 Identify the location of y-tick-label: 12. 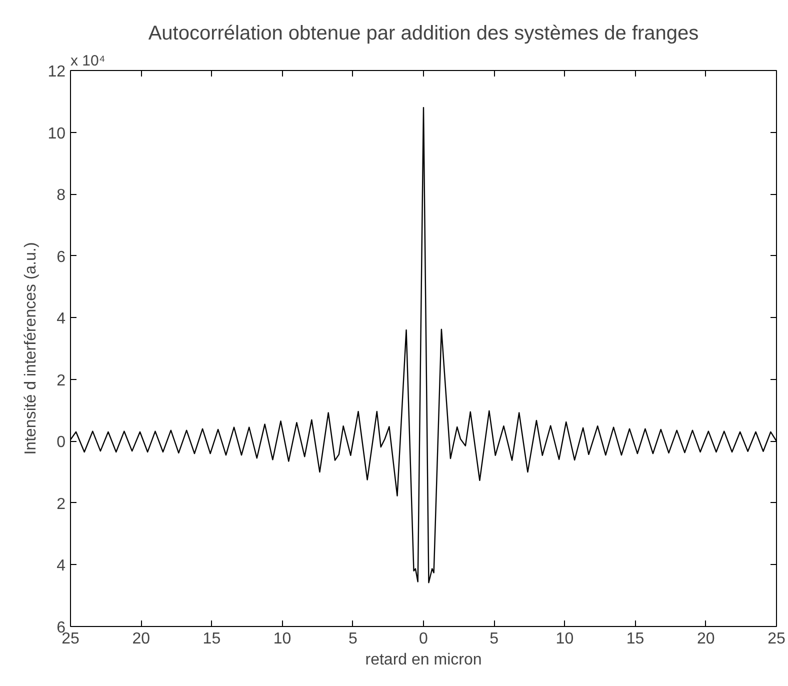
(57, 72).